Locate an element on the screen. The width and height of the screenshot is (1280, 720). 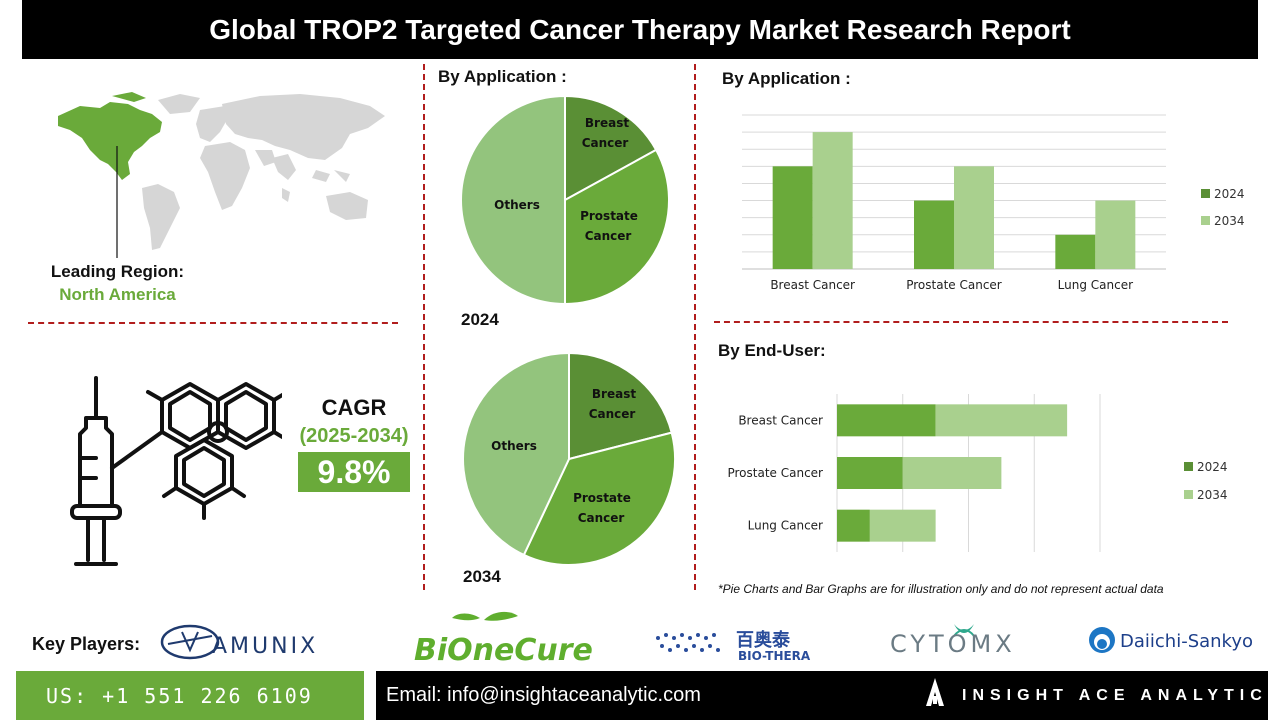
hbar-category-label: Prostate Cancer is located at coordinates (775, 473).